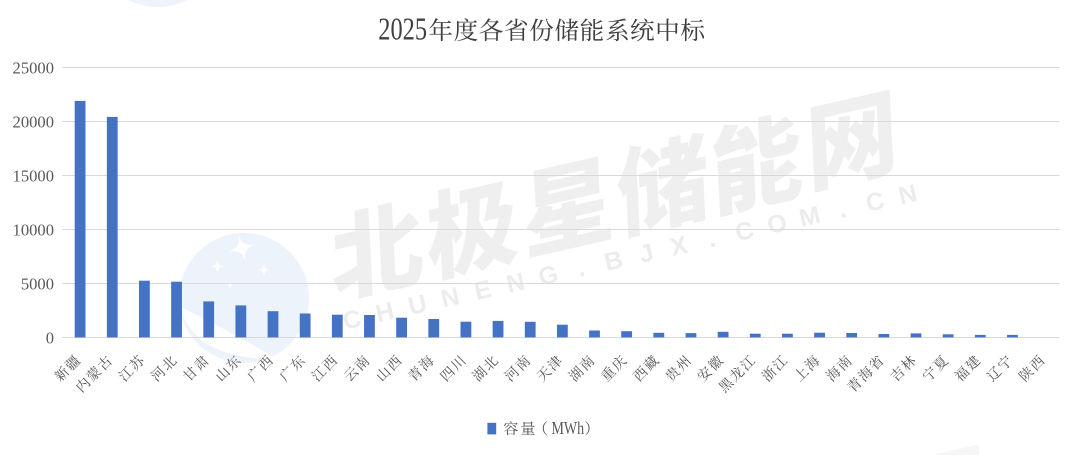  Describe the element at coordinates (50, 338) in the screenshot. I see `svg-text: 0` at that location.